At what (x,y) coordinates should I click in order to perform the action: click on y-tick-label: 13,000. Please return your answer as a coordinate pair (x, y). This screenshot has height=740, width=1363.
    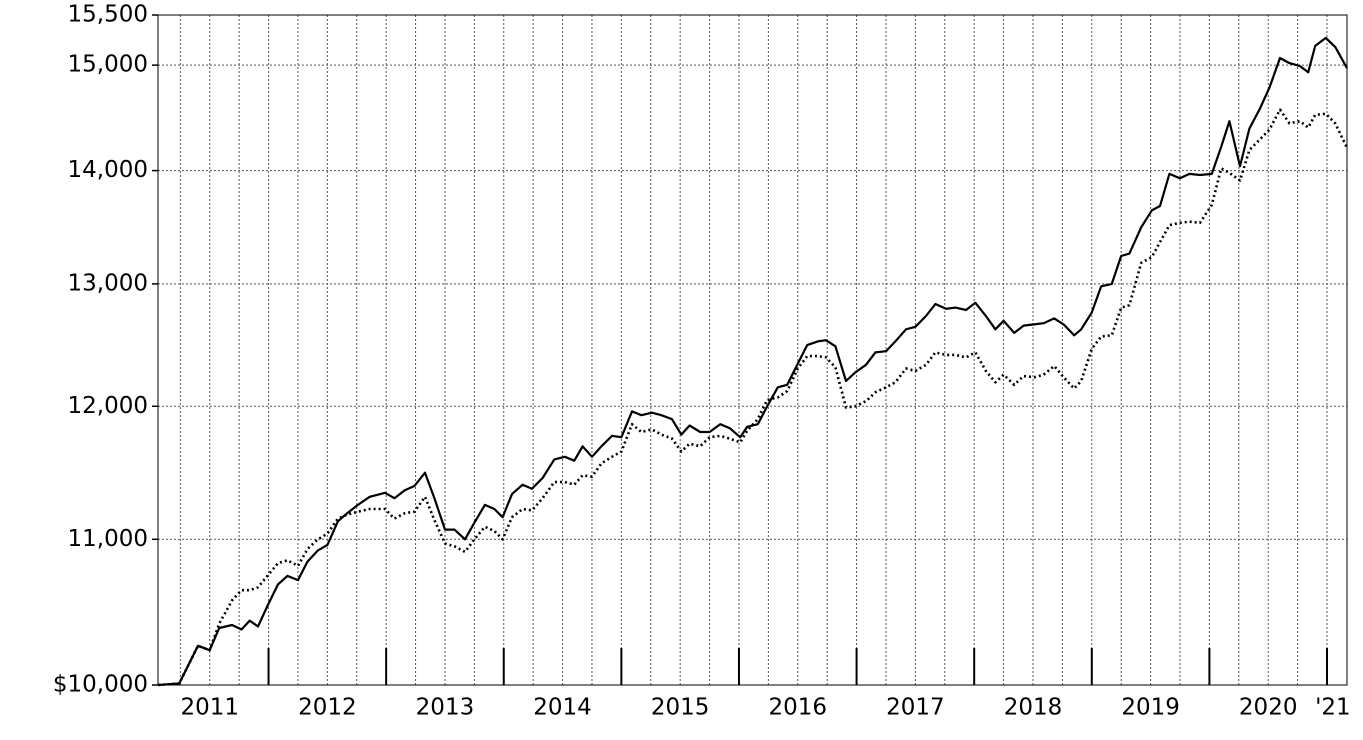
    Looking at the image, I should click on (108, 283).